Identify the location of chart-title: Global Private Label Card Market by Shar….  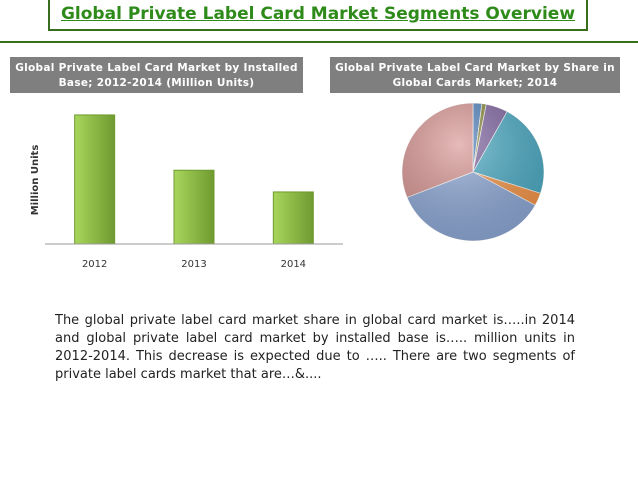
(475, 75).